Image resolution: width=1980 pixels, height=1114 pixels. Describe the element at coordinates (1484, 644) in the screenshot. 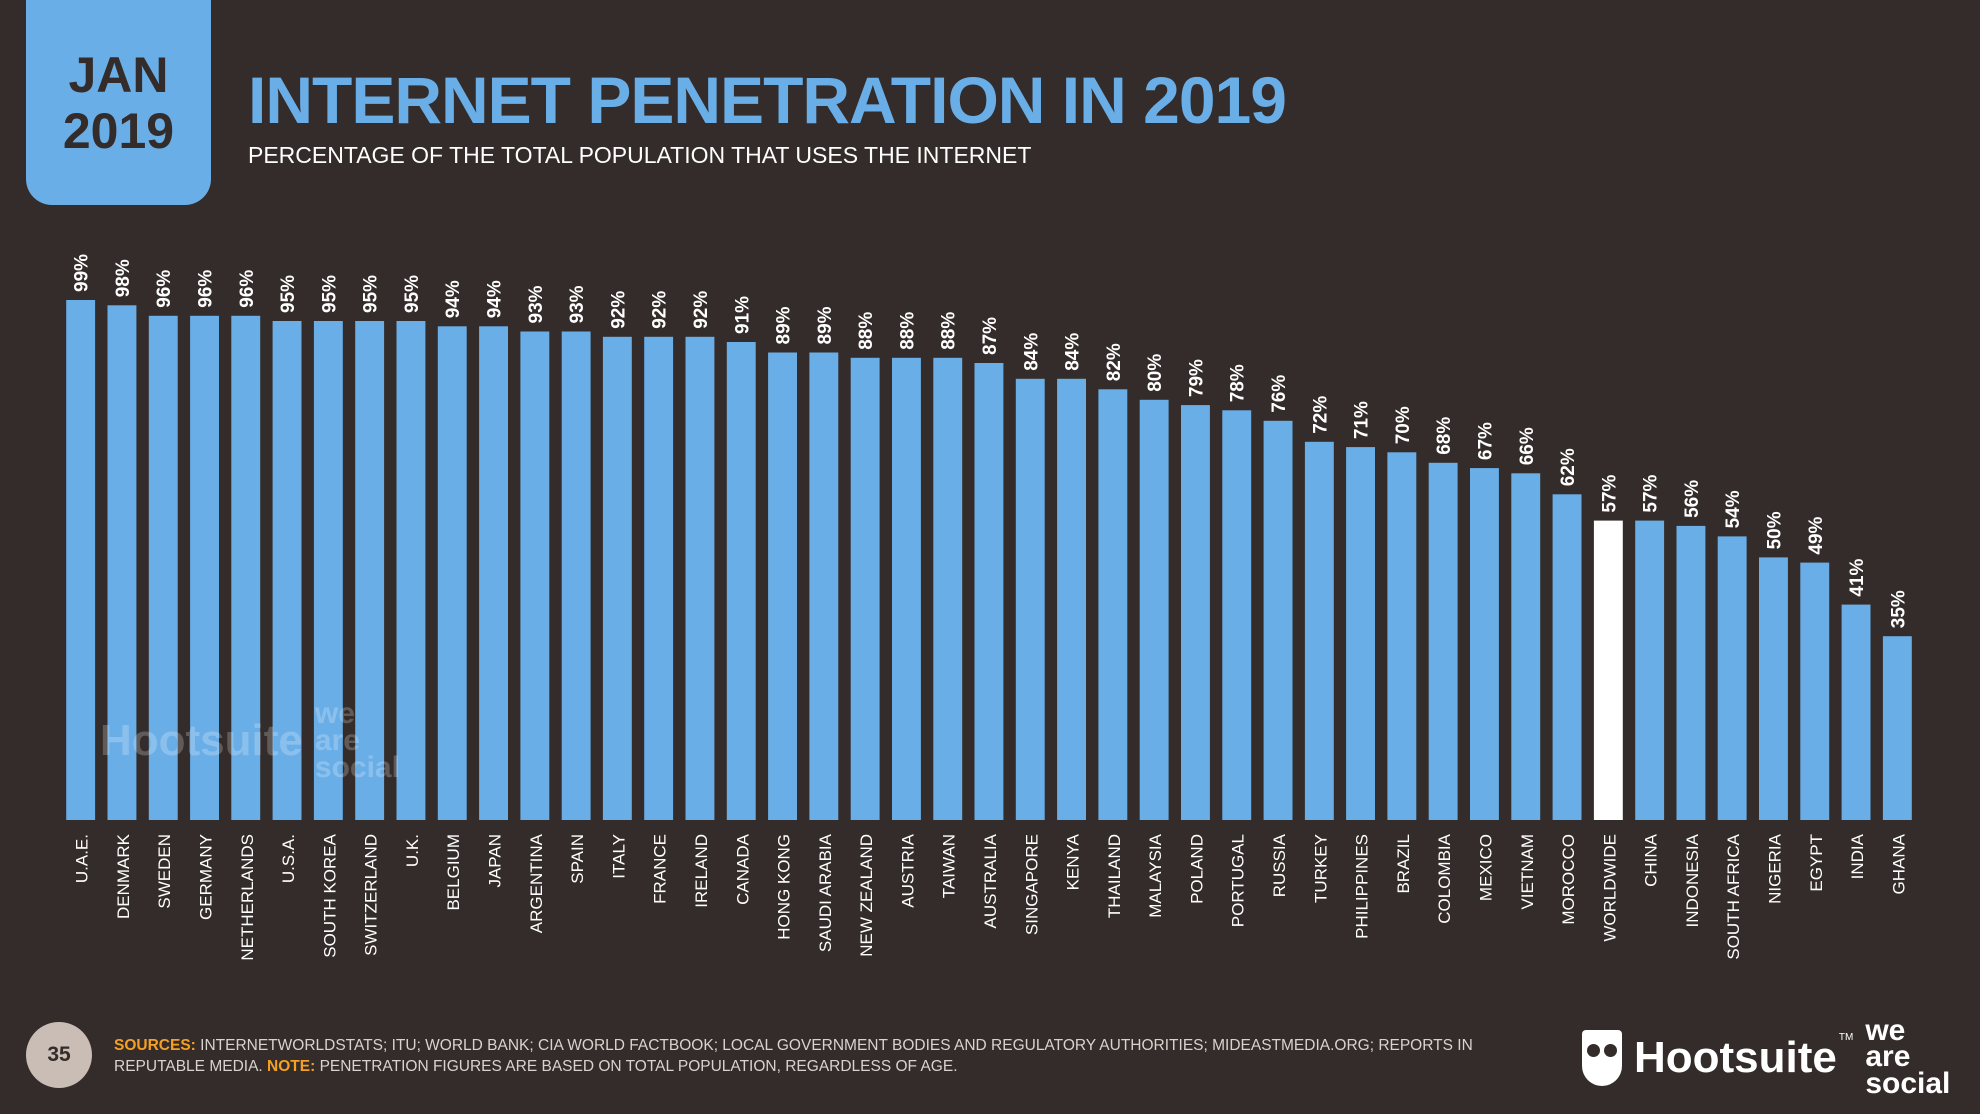

I see `bar-mexico` at that location.